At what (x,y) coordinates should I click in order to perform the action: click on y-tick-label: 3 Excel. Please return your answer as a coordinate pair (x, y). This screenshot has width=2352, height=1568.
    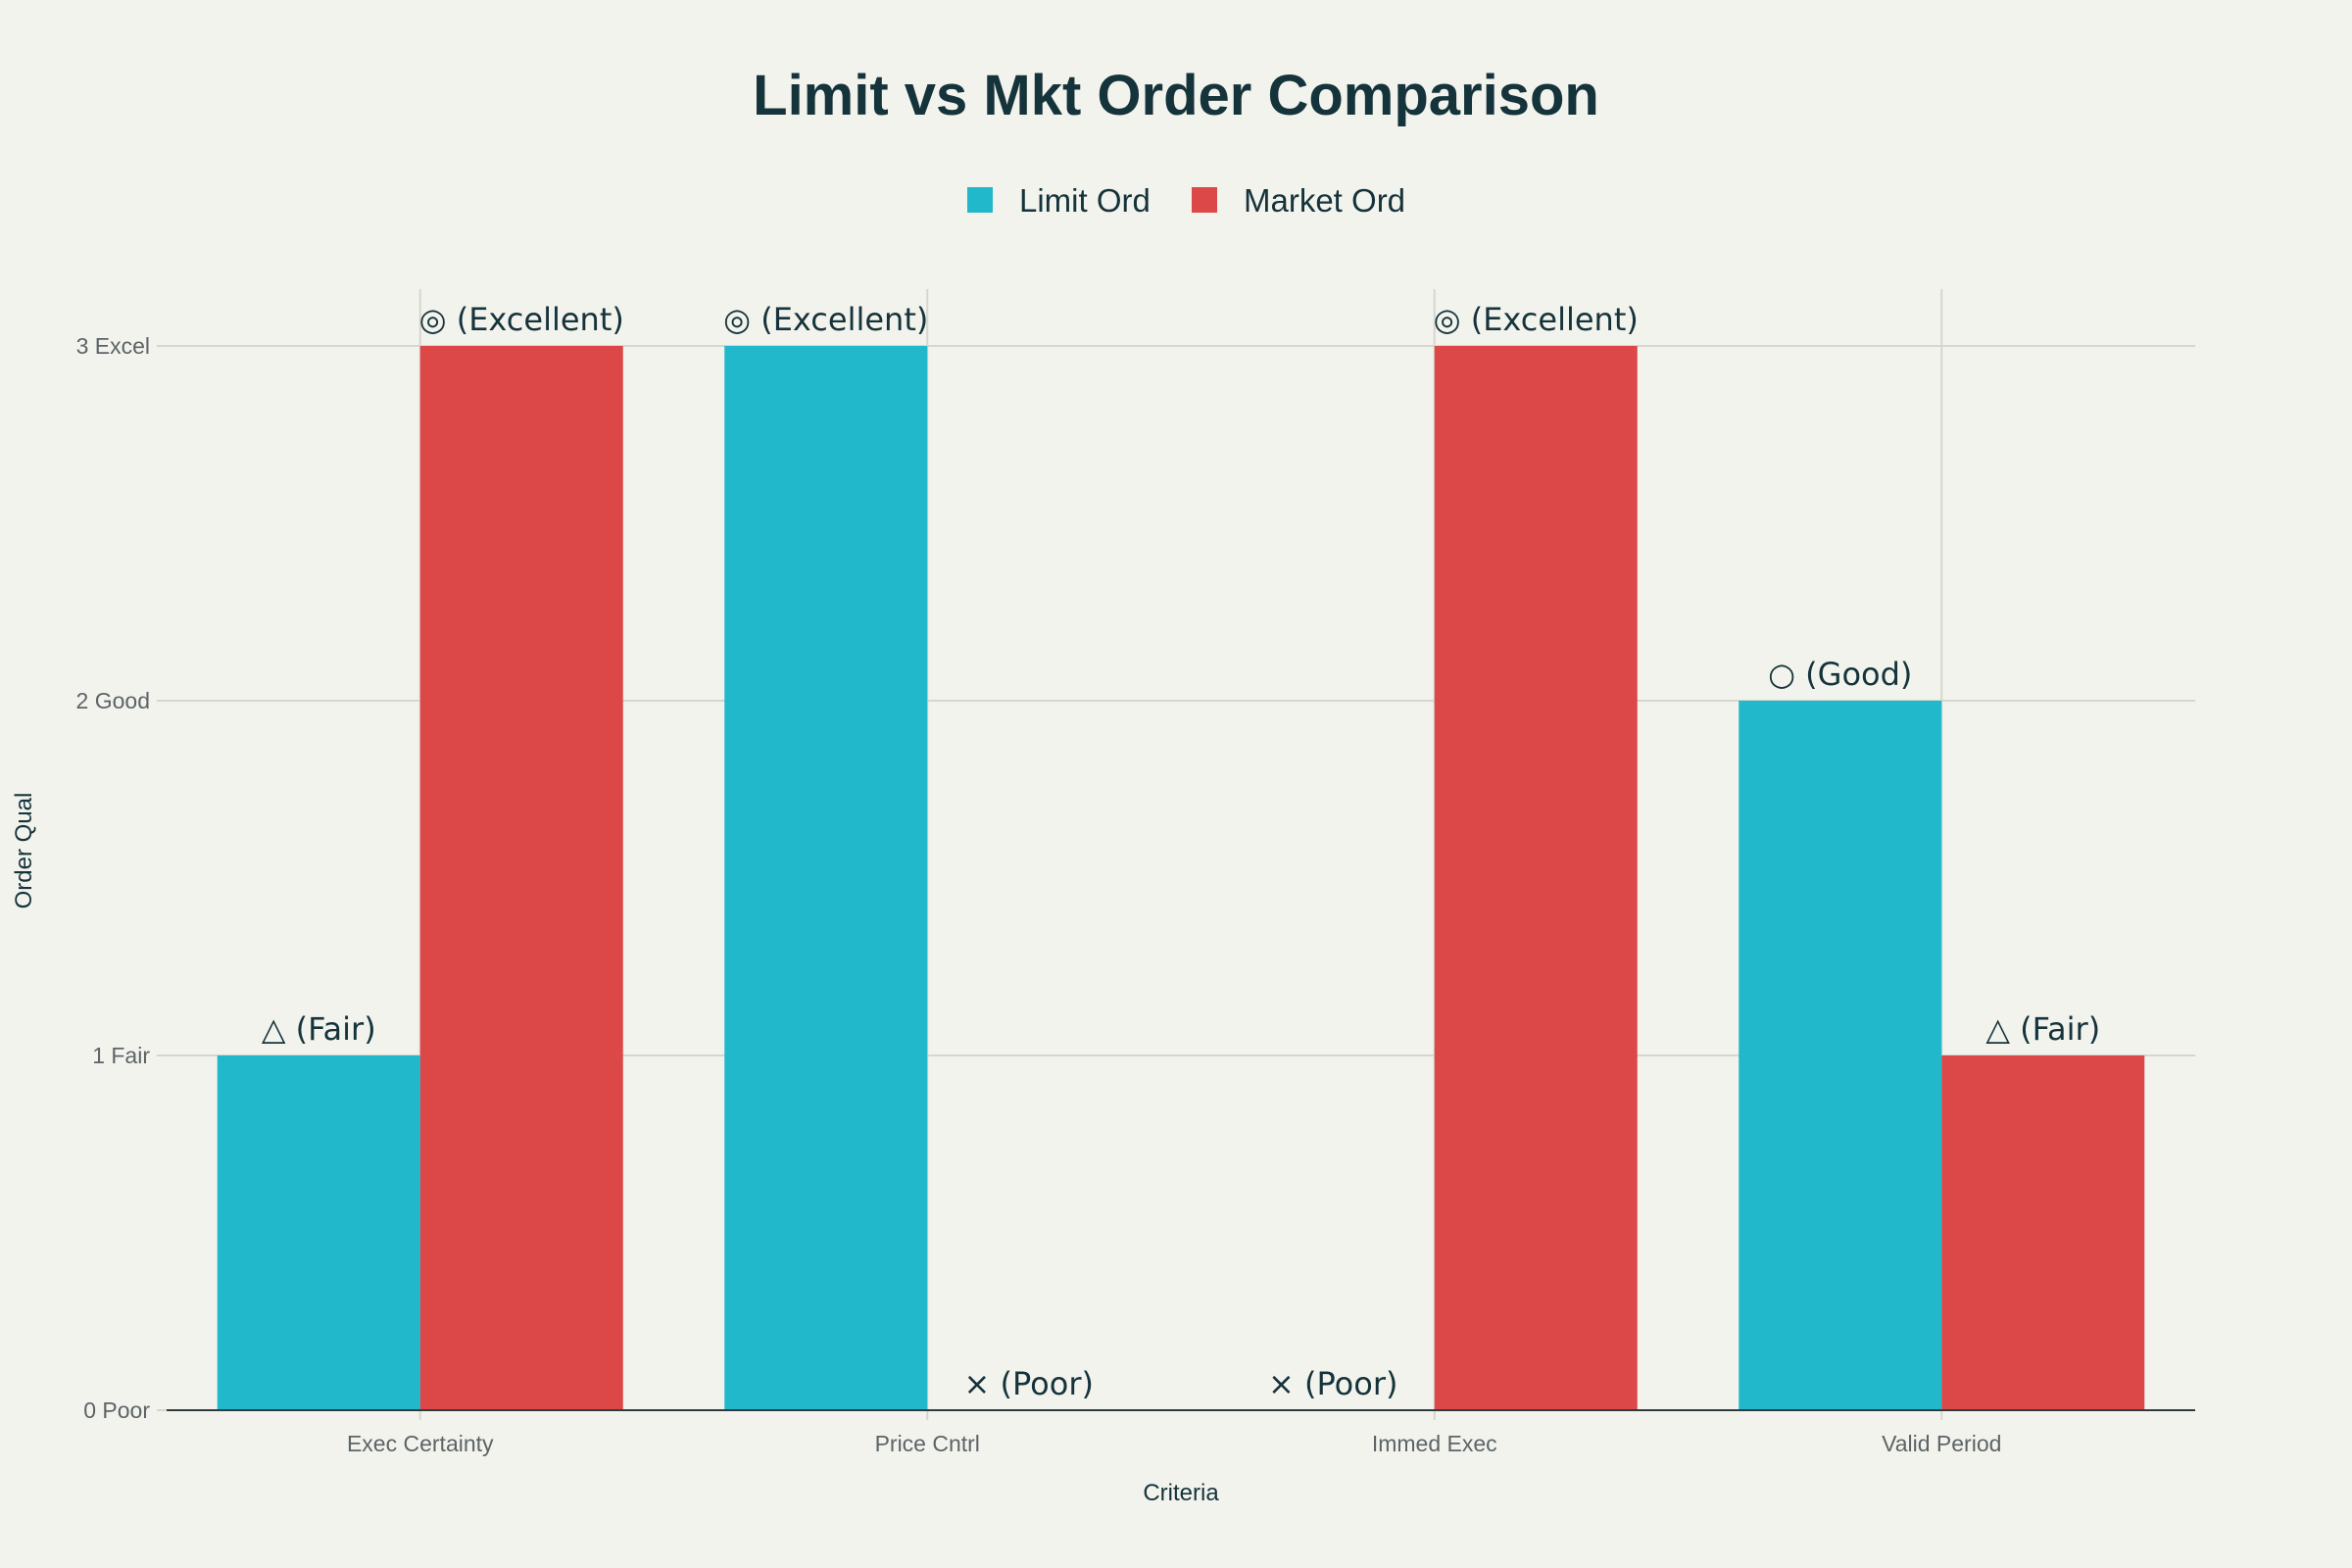
    Looking at the image, I should click on (113, 346).